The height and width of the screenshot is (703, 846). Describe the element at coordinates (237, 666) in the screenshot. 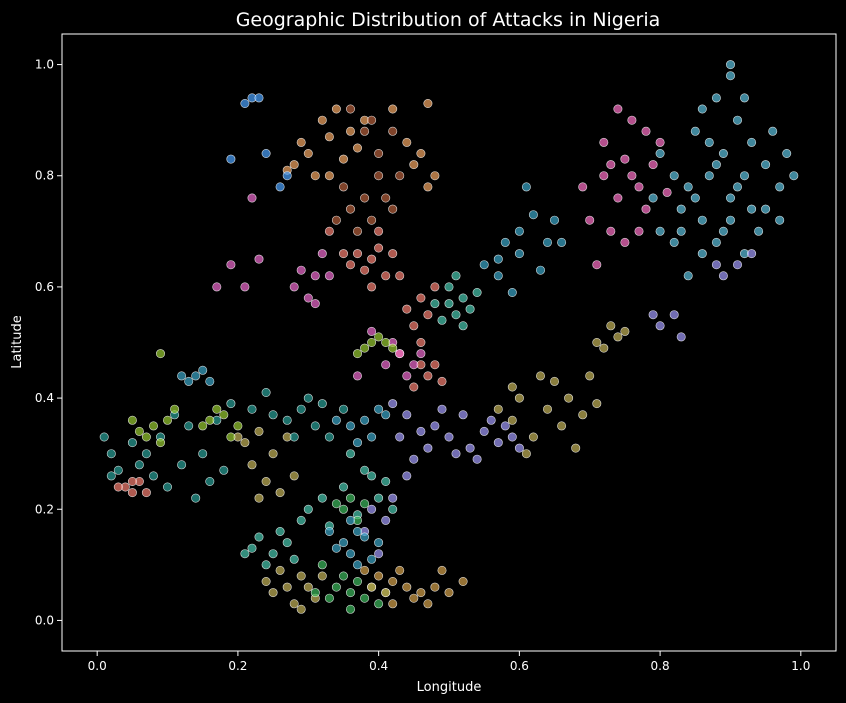

I see `x-tick-label: 0.2` at that location.